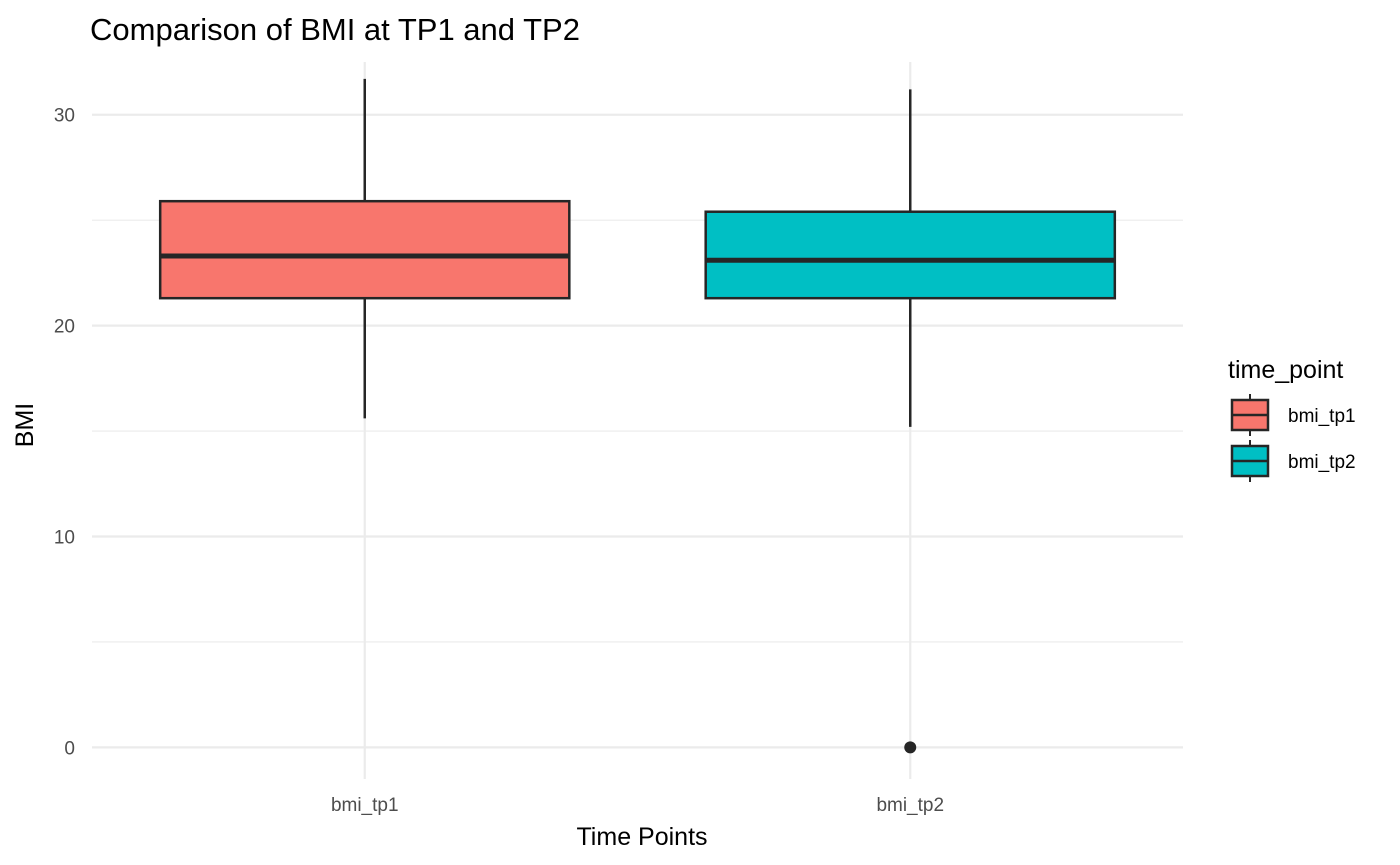 This screenshot has height=865, width=1400. Describe the element at coordinates (637, 805) in the screenshot. I see `x-axis-ticks: bmi_tp1 bmi_tp2` at that location.